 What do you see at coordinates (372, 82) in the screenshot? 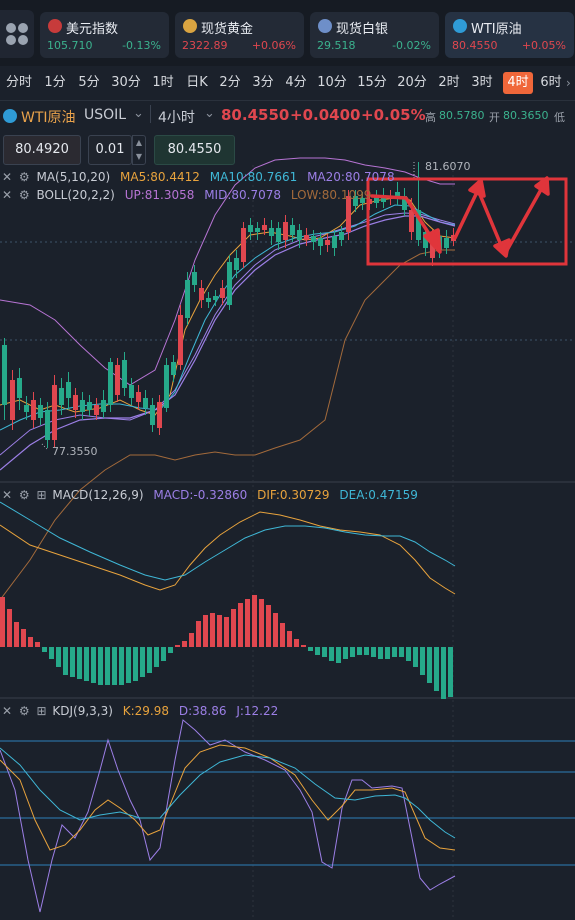
I see `period-tab: 15分` at bounding box center [372, 82].